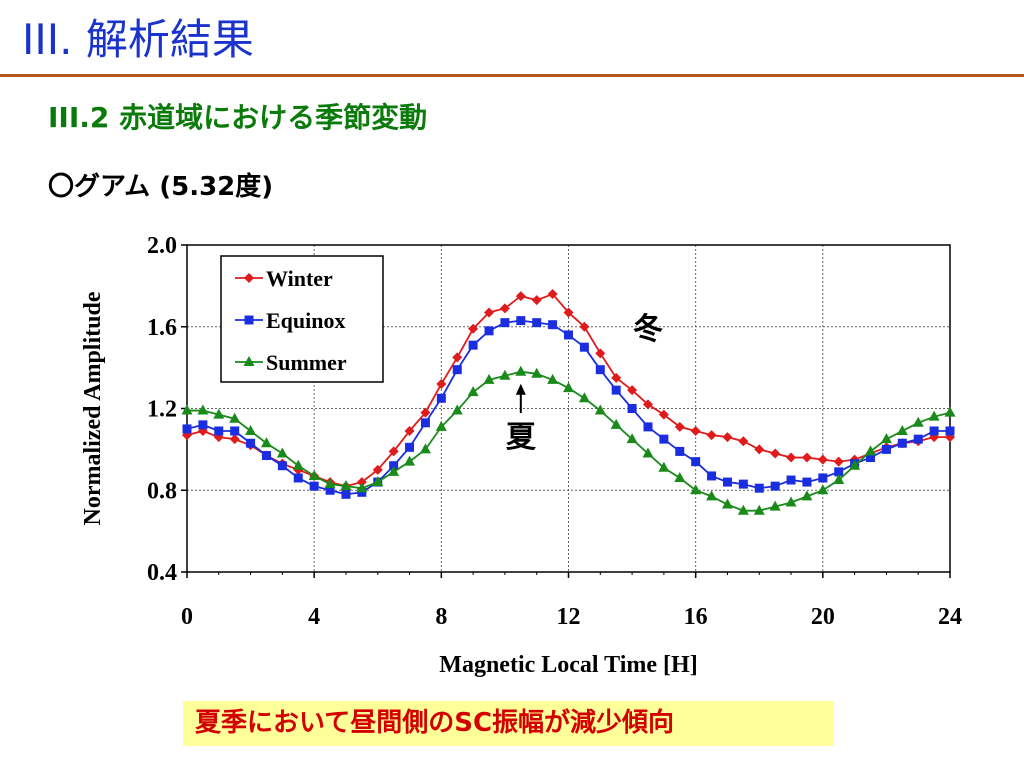 The height and width of the screenshot is (768, 1024). What do you see at coordinates (299, 278) in the screenshot?
I see `legend-label: Winter` at bounding box center [299, 278].